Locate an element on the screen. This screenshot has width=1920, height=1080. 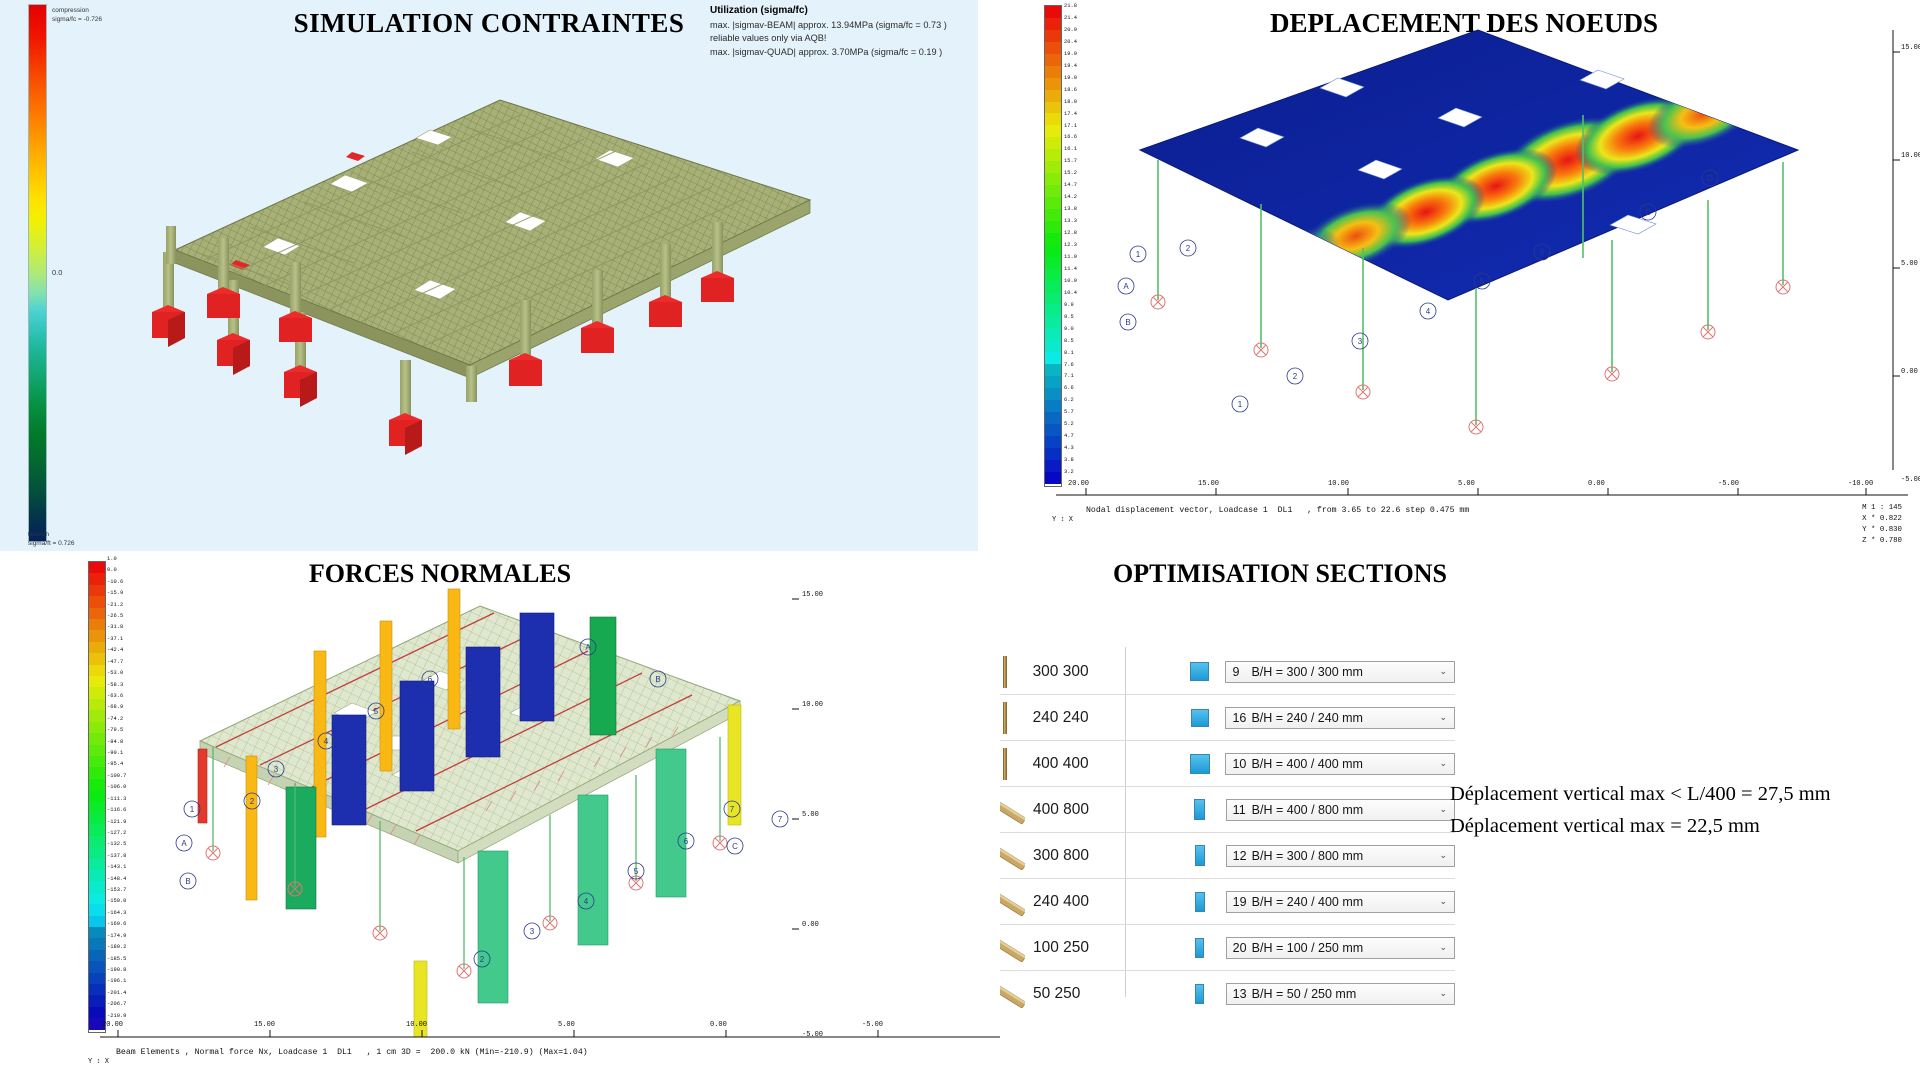
stress-colorbar is located at coordinates (37, 273).